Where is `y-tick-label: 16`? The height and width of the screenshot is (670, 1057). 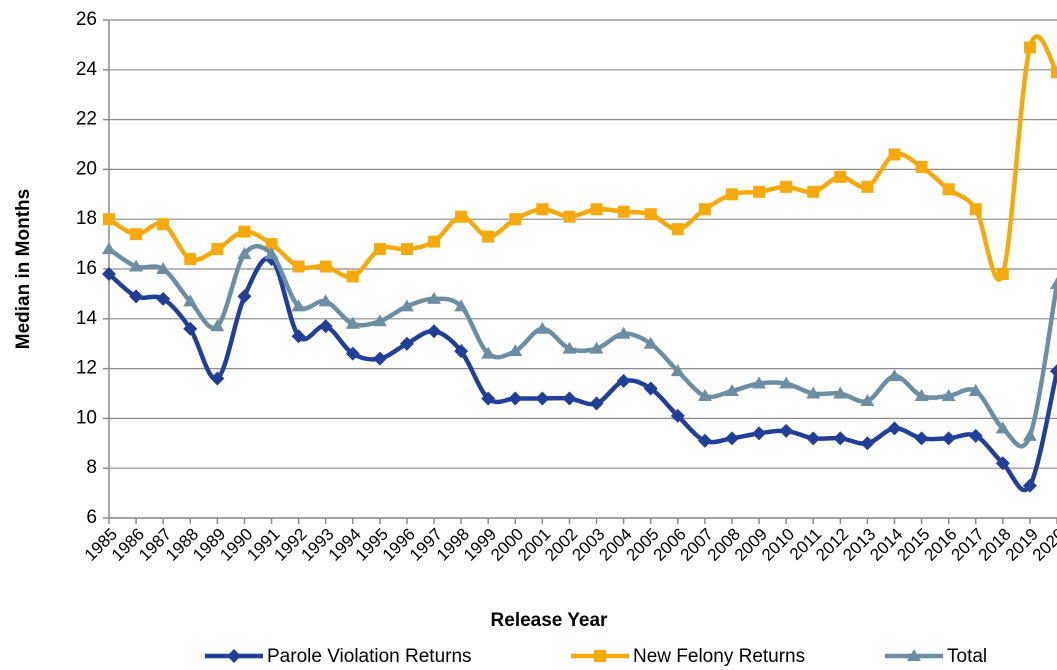
y-tick-label: 16 is located at coordinates (86, 268).